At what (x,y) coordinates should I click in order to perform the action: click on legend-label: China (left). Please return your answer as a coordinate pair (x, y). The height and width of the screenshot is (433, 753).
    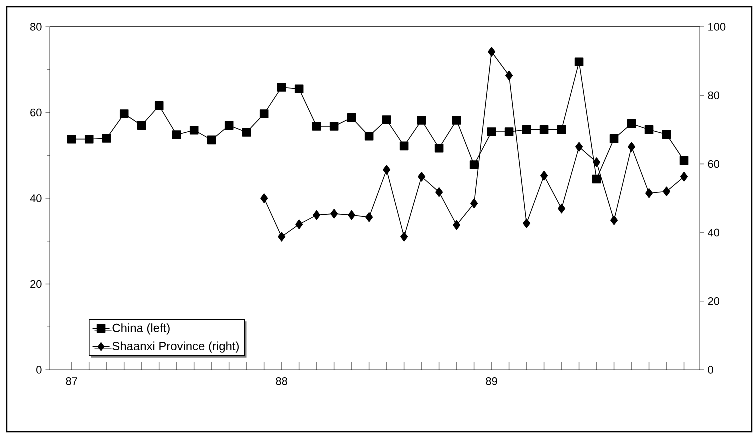
    Looking at the image, I should click on (141, 329).